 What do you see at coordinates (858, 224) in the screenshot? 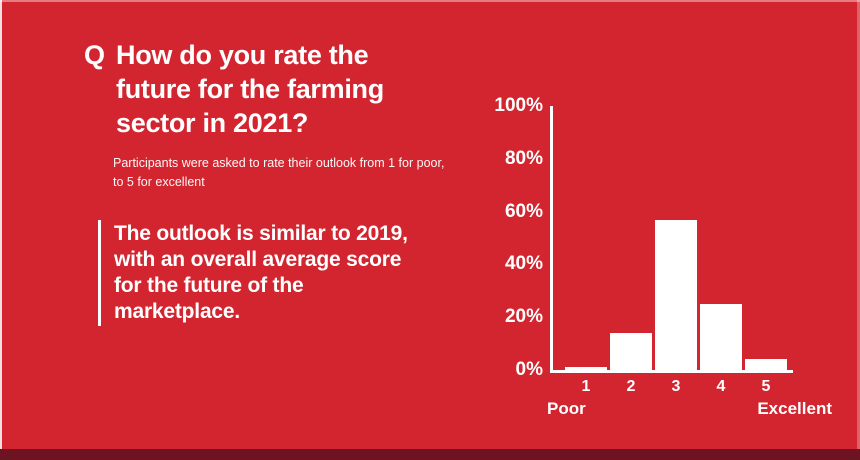
I see `right-edge-line` at bounding box center [858, 224].